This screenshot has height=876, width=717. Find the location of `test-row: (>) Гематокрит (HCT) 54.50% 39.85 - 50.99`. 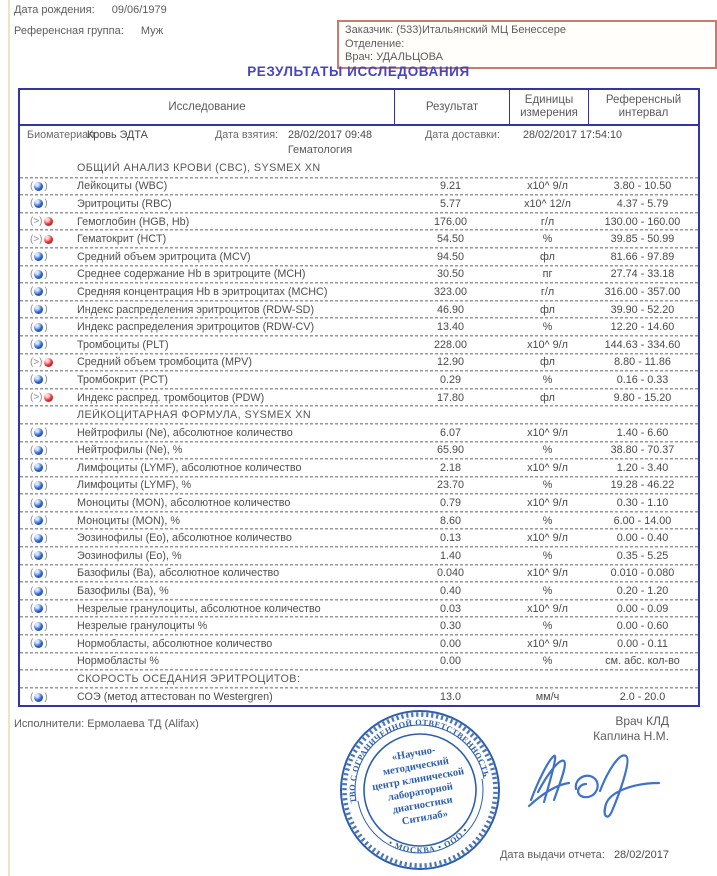

test-row: (>) Гематокрит (HCT) 54.50% 39.85 - 50.99 is located at coordinates (359, 239).